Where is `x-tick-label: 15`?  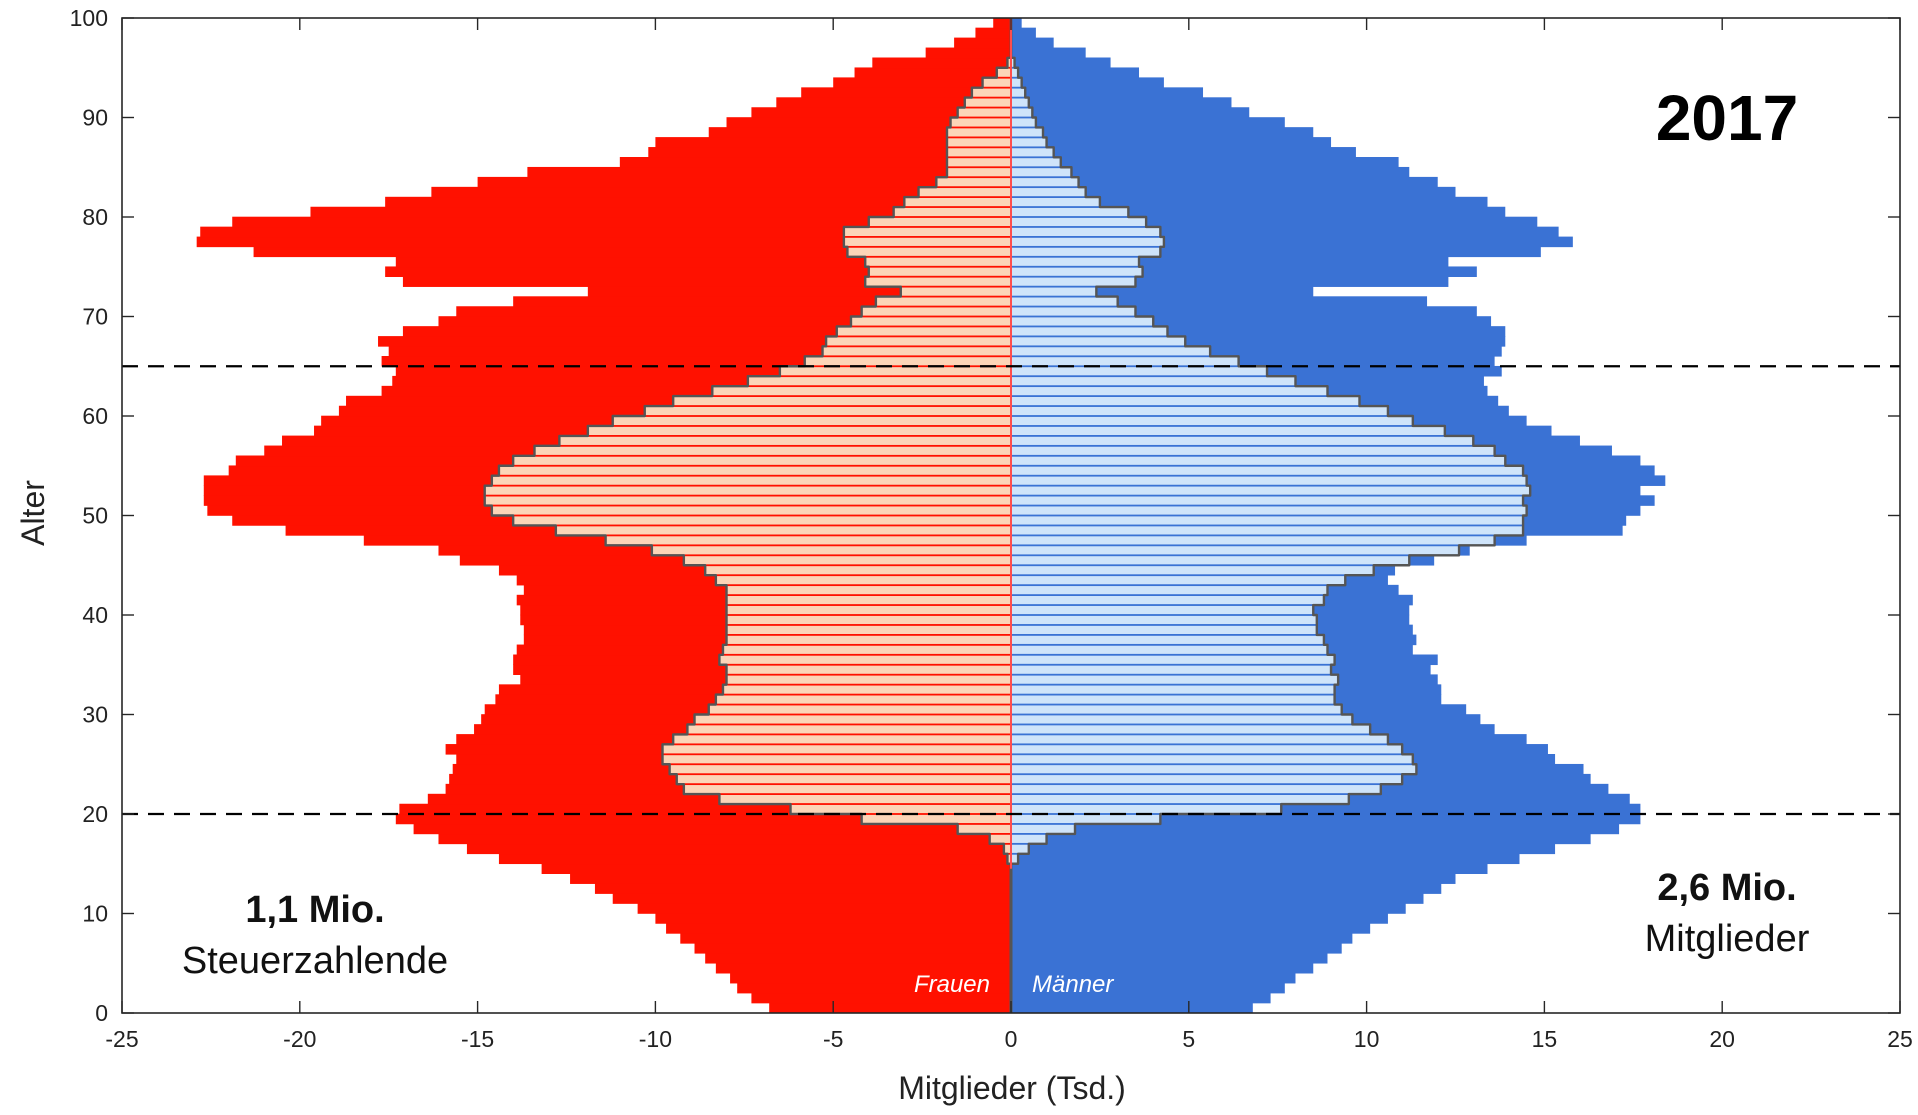
x-tick-label: 15 is located at coordinates (1545, 1039).